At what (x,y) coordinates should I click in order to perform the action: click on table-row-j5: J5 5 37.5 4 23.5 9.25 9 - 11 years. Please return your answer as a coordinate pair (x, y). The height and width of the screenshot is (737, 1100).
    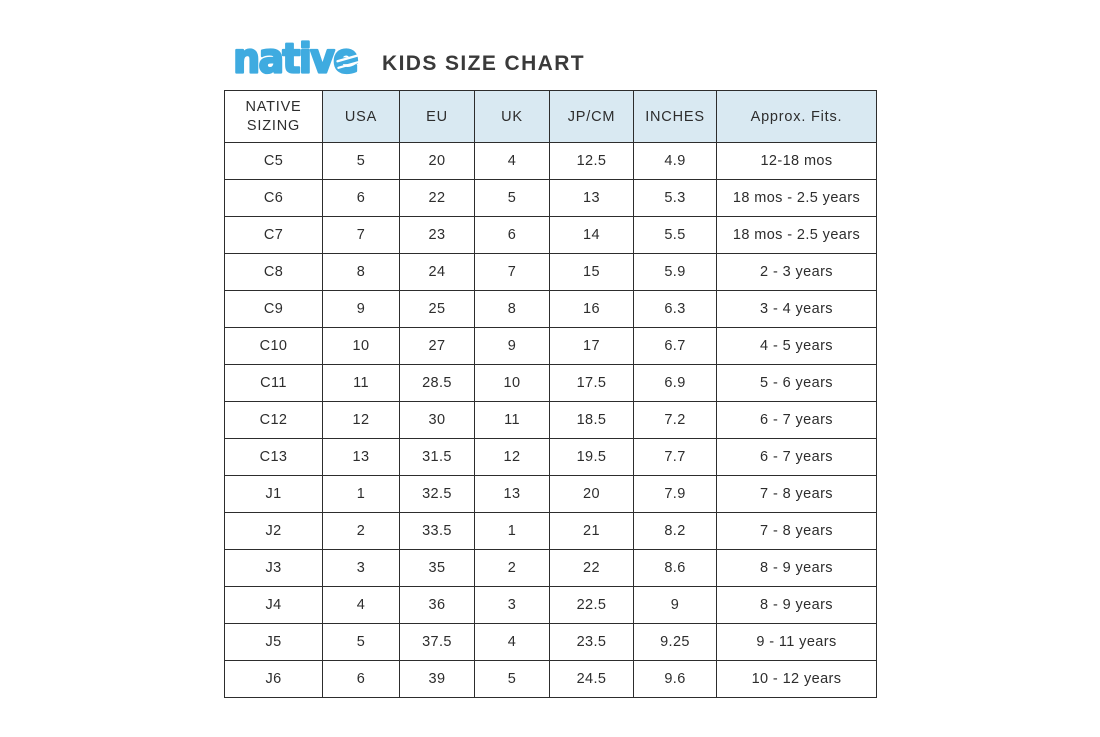
    Looking at the image, I should click on (550, 642).